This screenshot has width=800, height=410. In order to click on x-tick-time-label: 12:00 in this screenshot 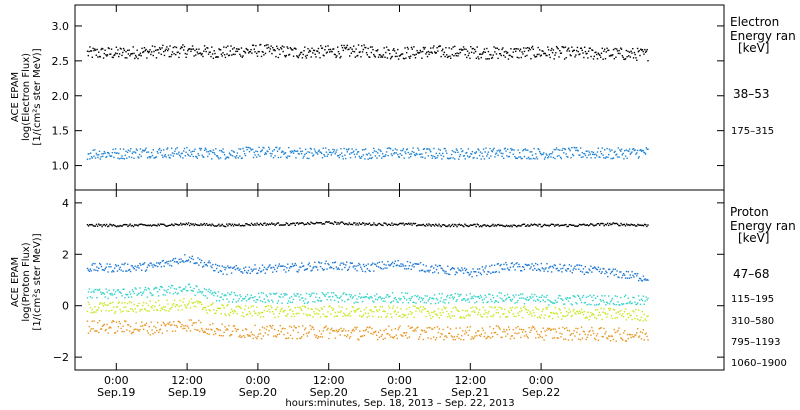, I will do `click(187, 380)`.